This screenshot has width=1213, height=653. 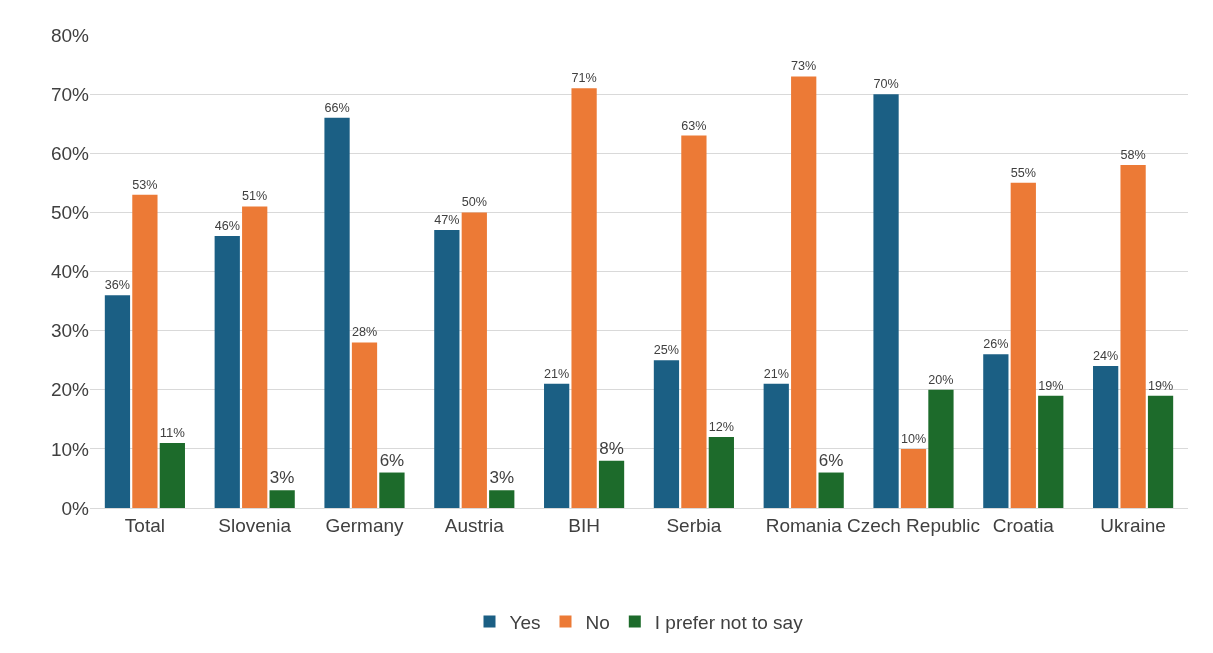 I want to click on data-label: 46%, so click(x=227, y=226).